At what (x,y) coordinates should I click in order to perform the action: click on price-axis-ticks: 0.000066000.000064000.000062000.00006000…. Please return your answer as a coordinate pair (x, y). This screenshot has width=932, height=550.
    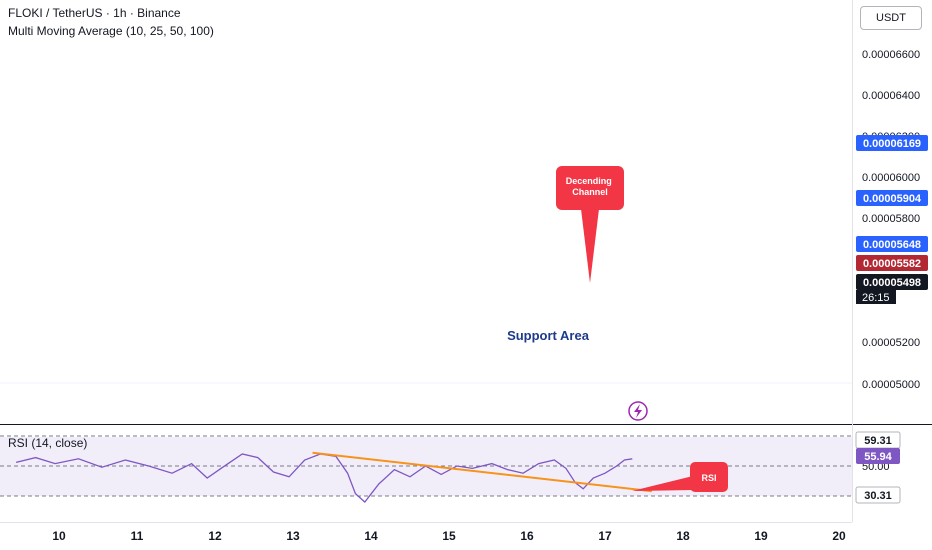
    Looking at the image, I should click on (891, 220).